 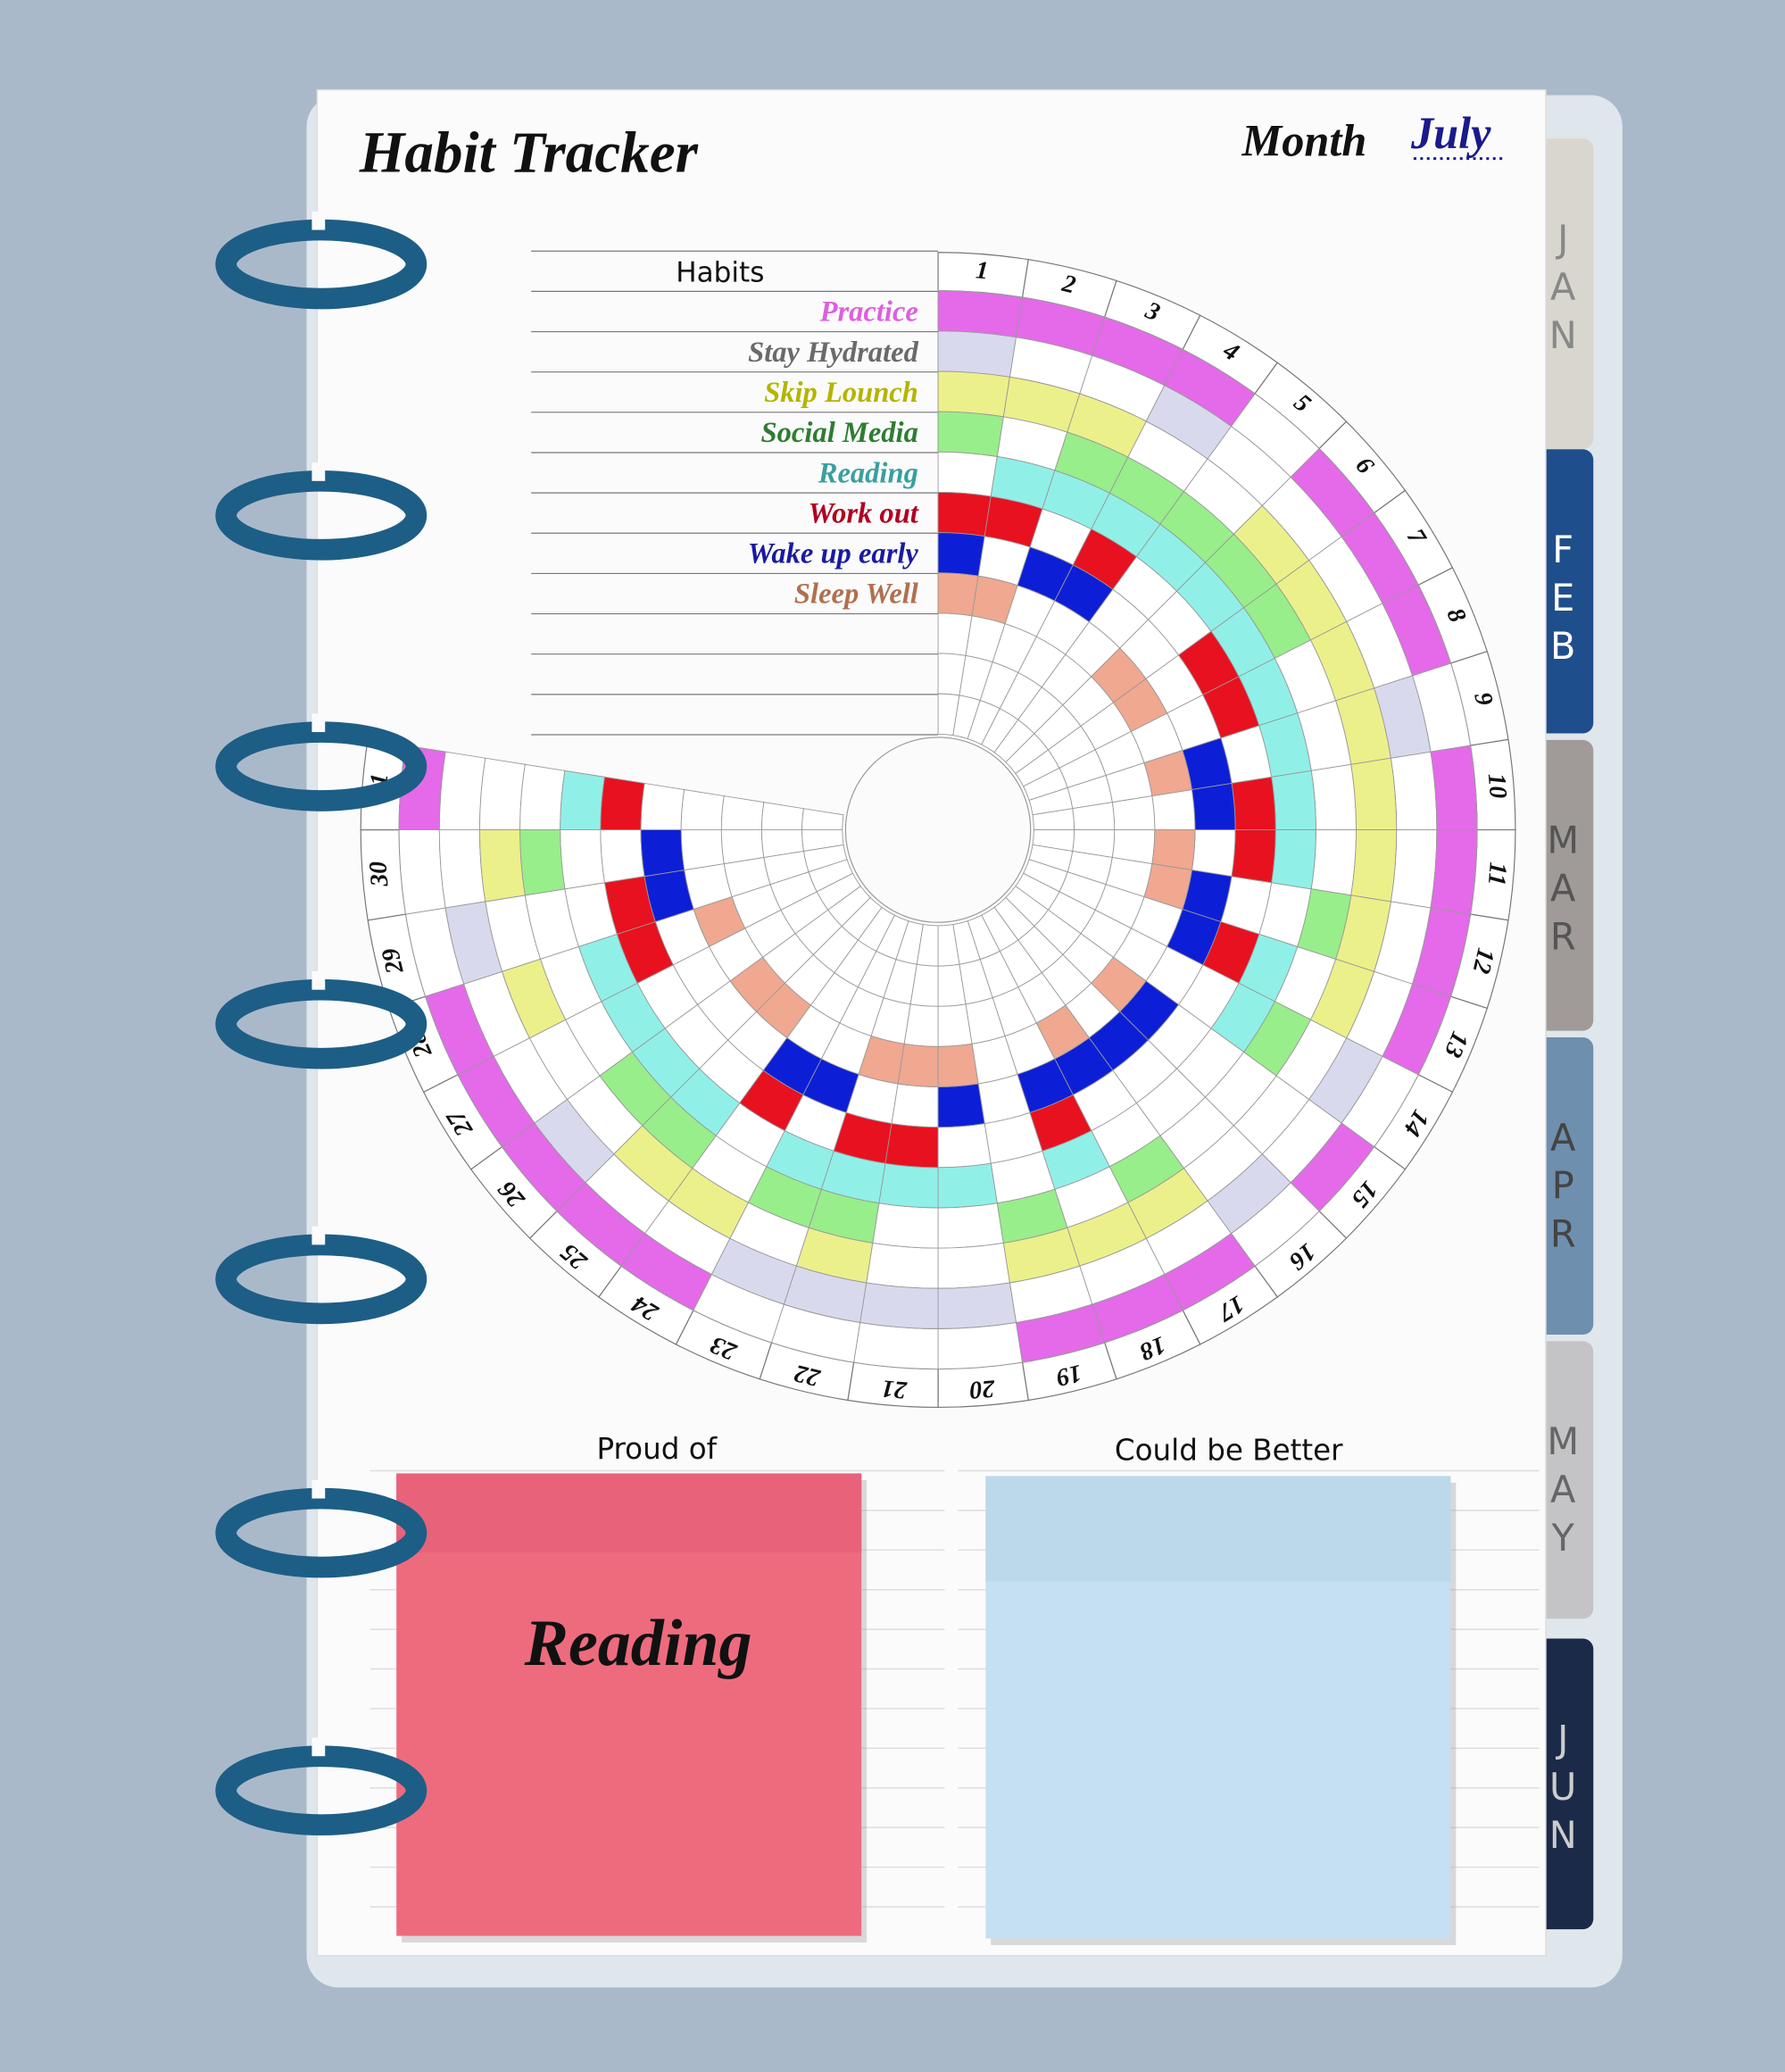 I want to click on habit-name: Stay Hydrated, so click(x=833, y=353).